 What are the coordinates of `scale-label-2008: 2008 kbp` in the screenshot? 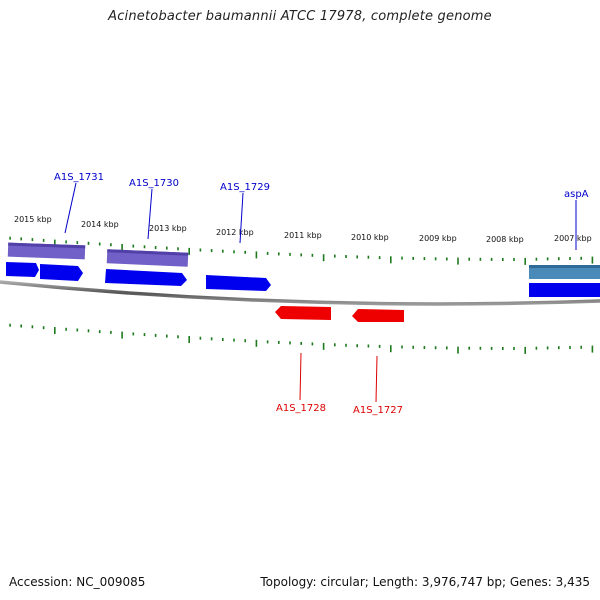 It's located at (505, 239).